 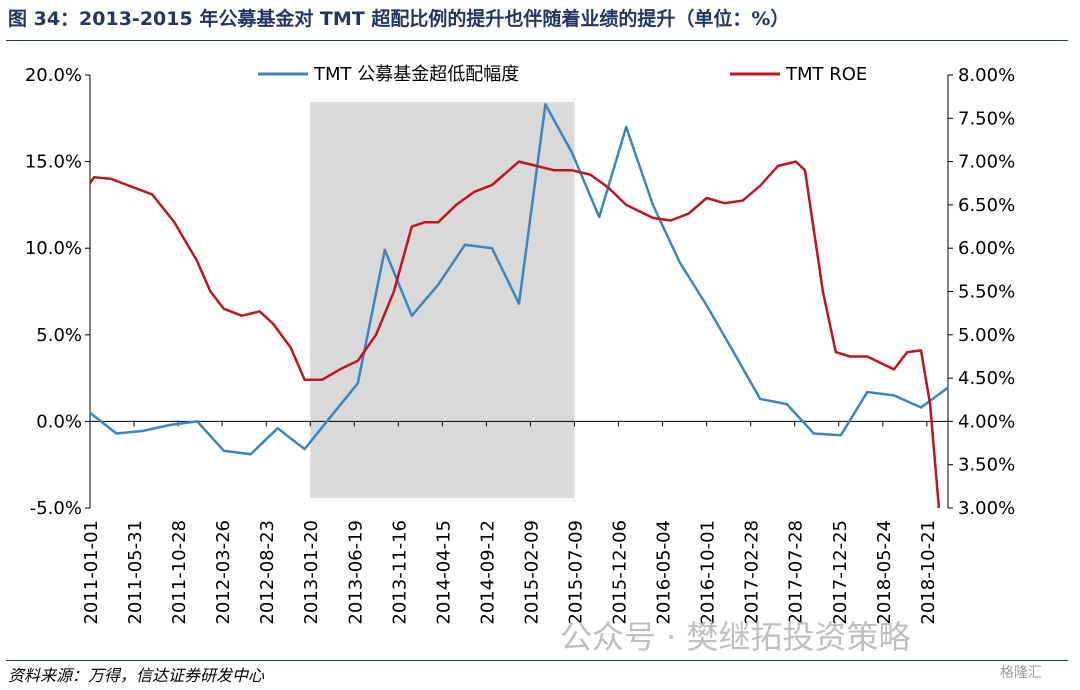 What do you see at coordinates (59, 335) in the screenshot?
I see `left-tick-label: 5.0%` at bounding box center [59, 335].